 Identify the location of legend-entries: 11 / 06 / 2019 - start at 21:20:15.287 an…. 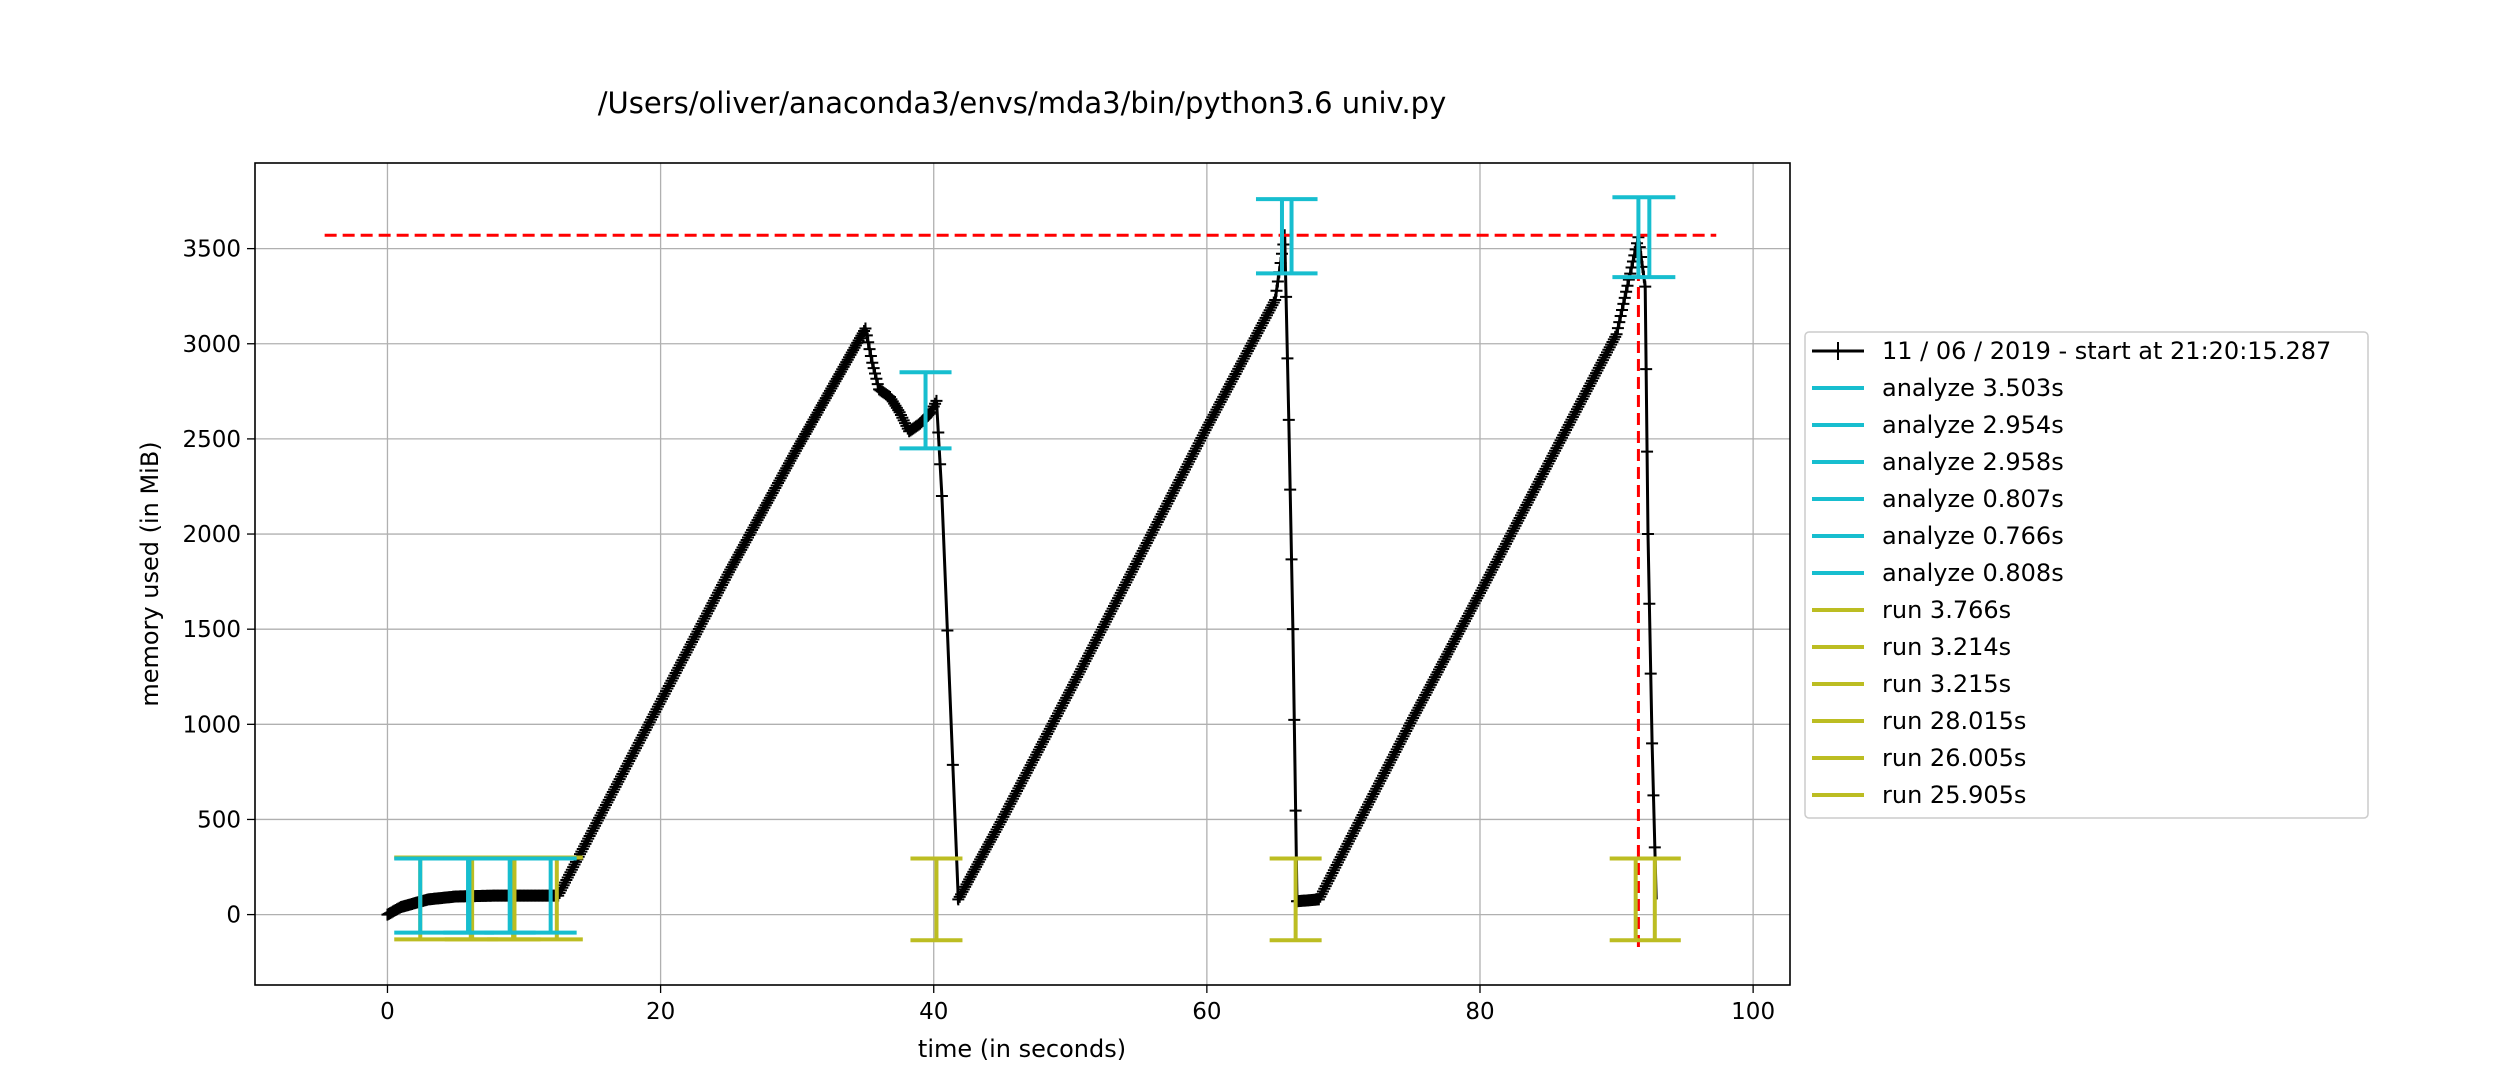
(2071, 573).